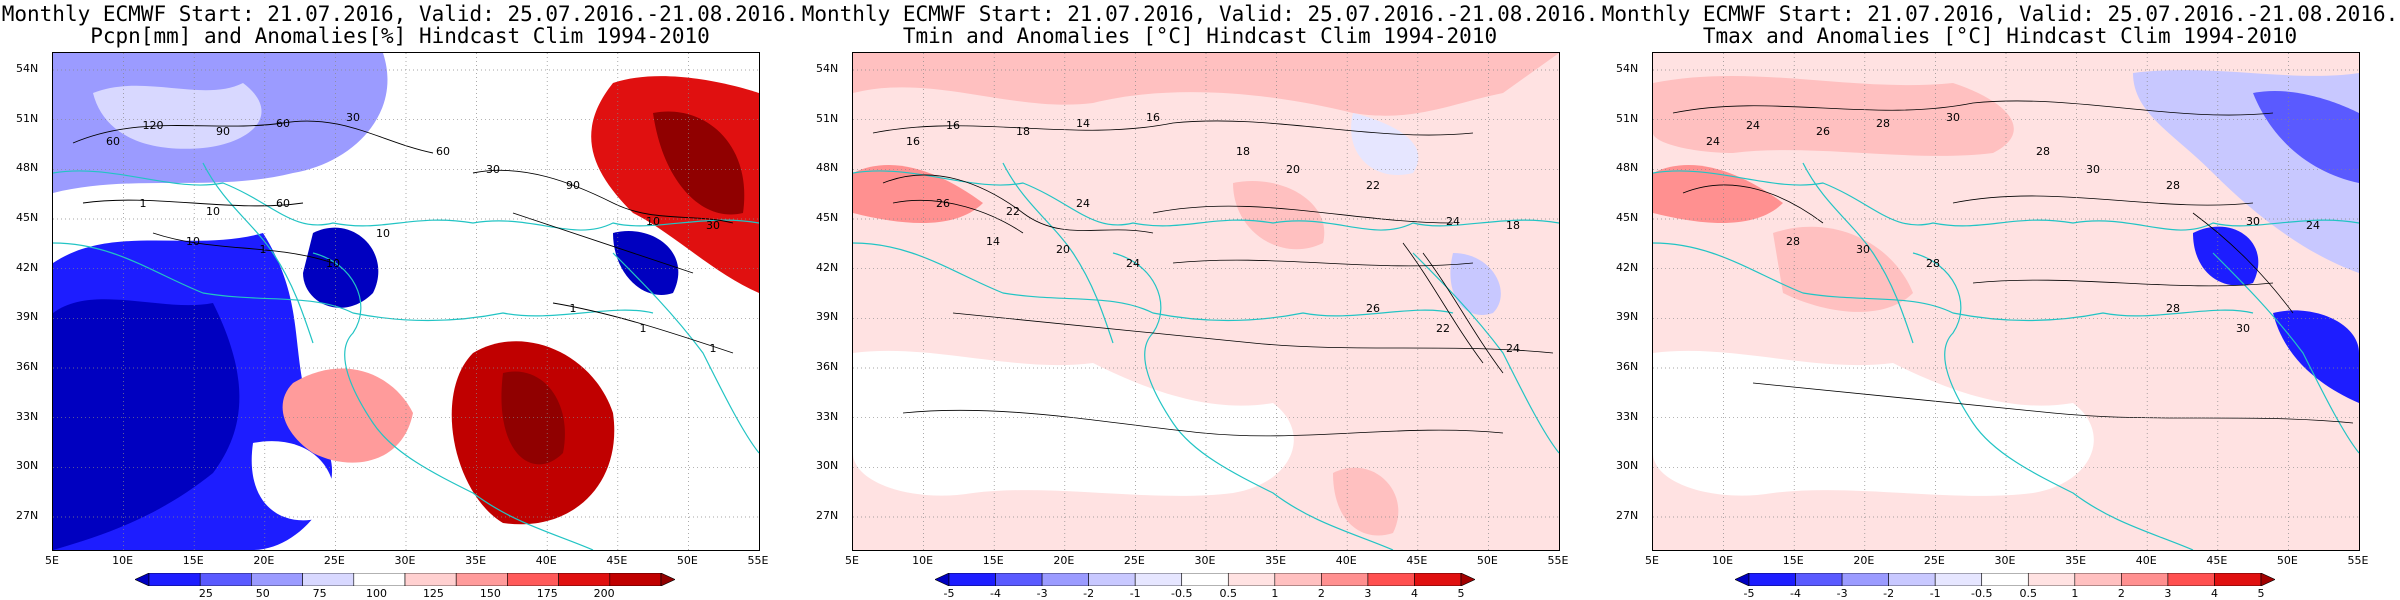 The height and width of the screenshot is (600, 2400). What do you see at coordinates (1842, 593) in the screenshot?
I see `colorbar-tick-label: -3` at bounding box center [1842, 593].